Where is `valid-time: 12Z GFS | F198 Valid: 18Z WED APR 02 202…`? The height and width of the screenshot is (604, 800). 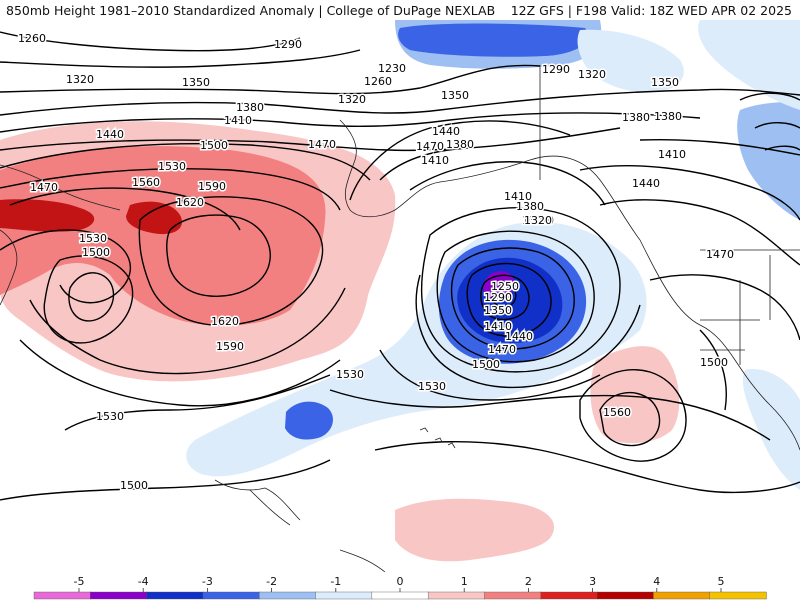
valid-time: 12Z GFS | F198 Valid: 18Z WED APR 02 202… is located at coordinates (651, 10).